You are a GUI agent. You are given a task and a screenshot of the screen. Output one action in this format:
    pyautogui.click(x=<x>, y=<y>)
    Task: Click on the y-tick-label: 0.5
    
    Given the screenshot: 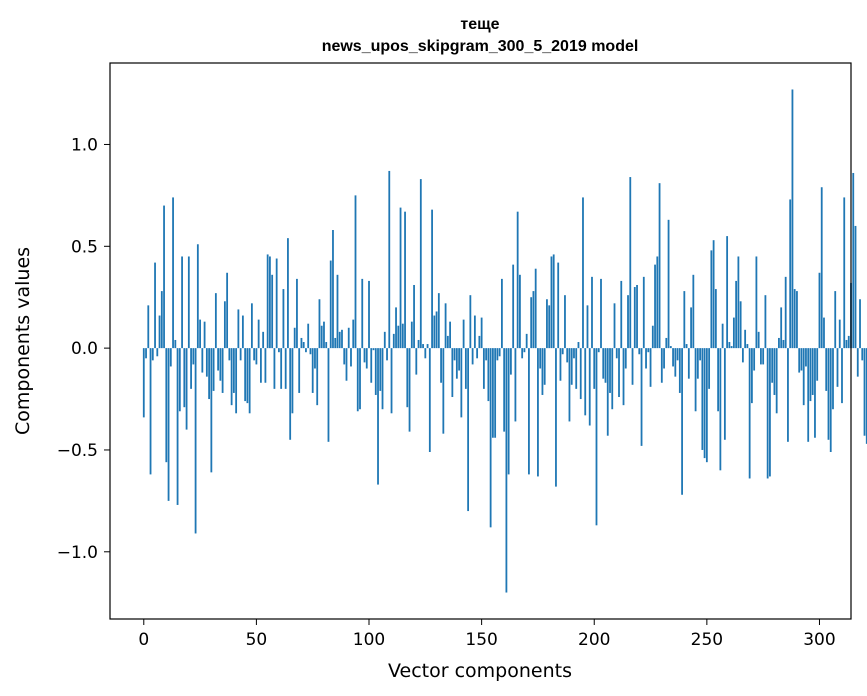 What is the action you would take?
    pyautogui.click(x=84, y=247)
    